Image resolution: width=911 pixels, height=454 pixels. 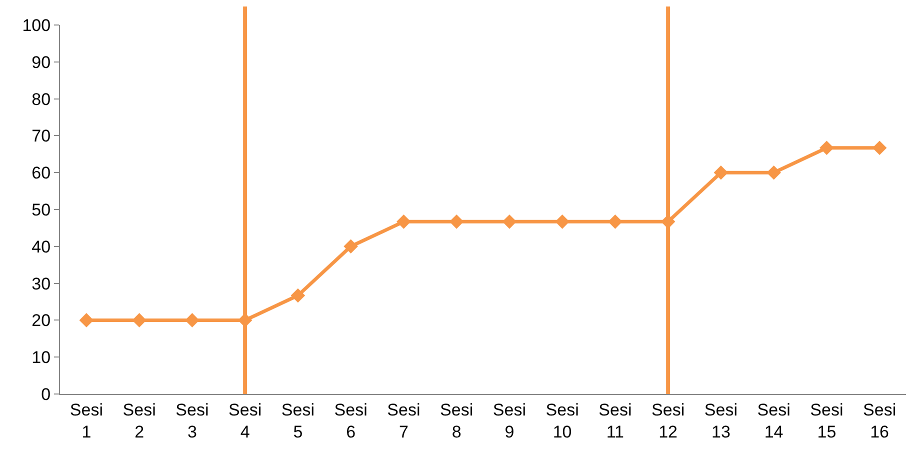 What do you see at coordinates (41, 99) in the screenshot?
I see `y-tick-label: 80` at bounding box center [41, 99].